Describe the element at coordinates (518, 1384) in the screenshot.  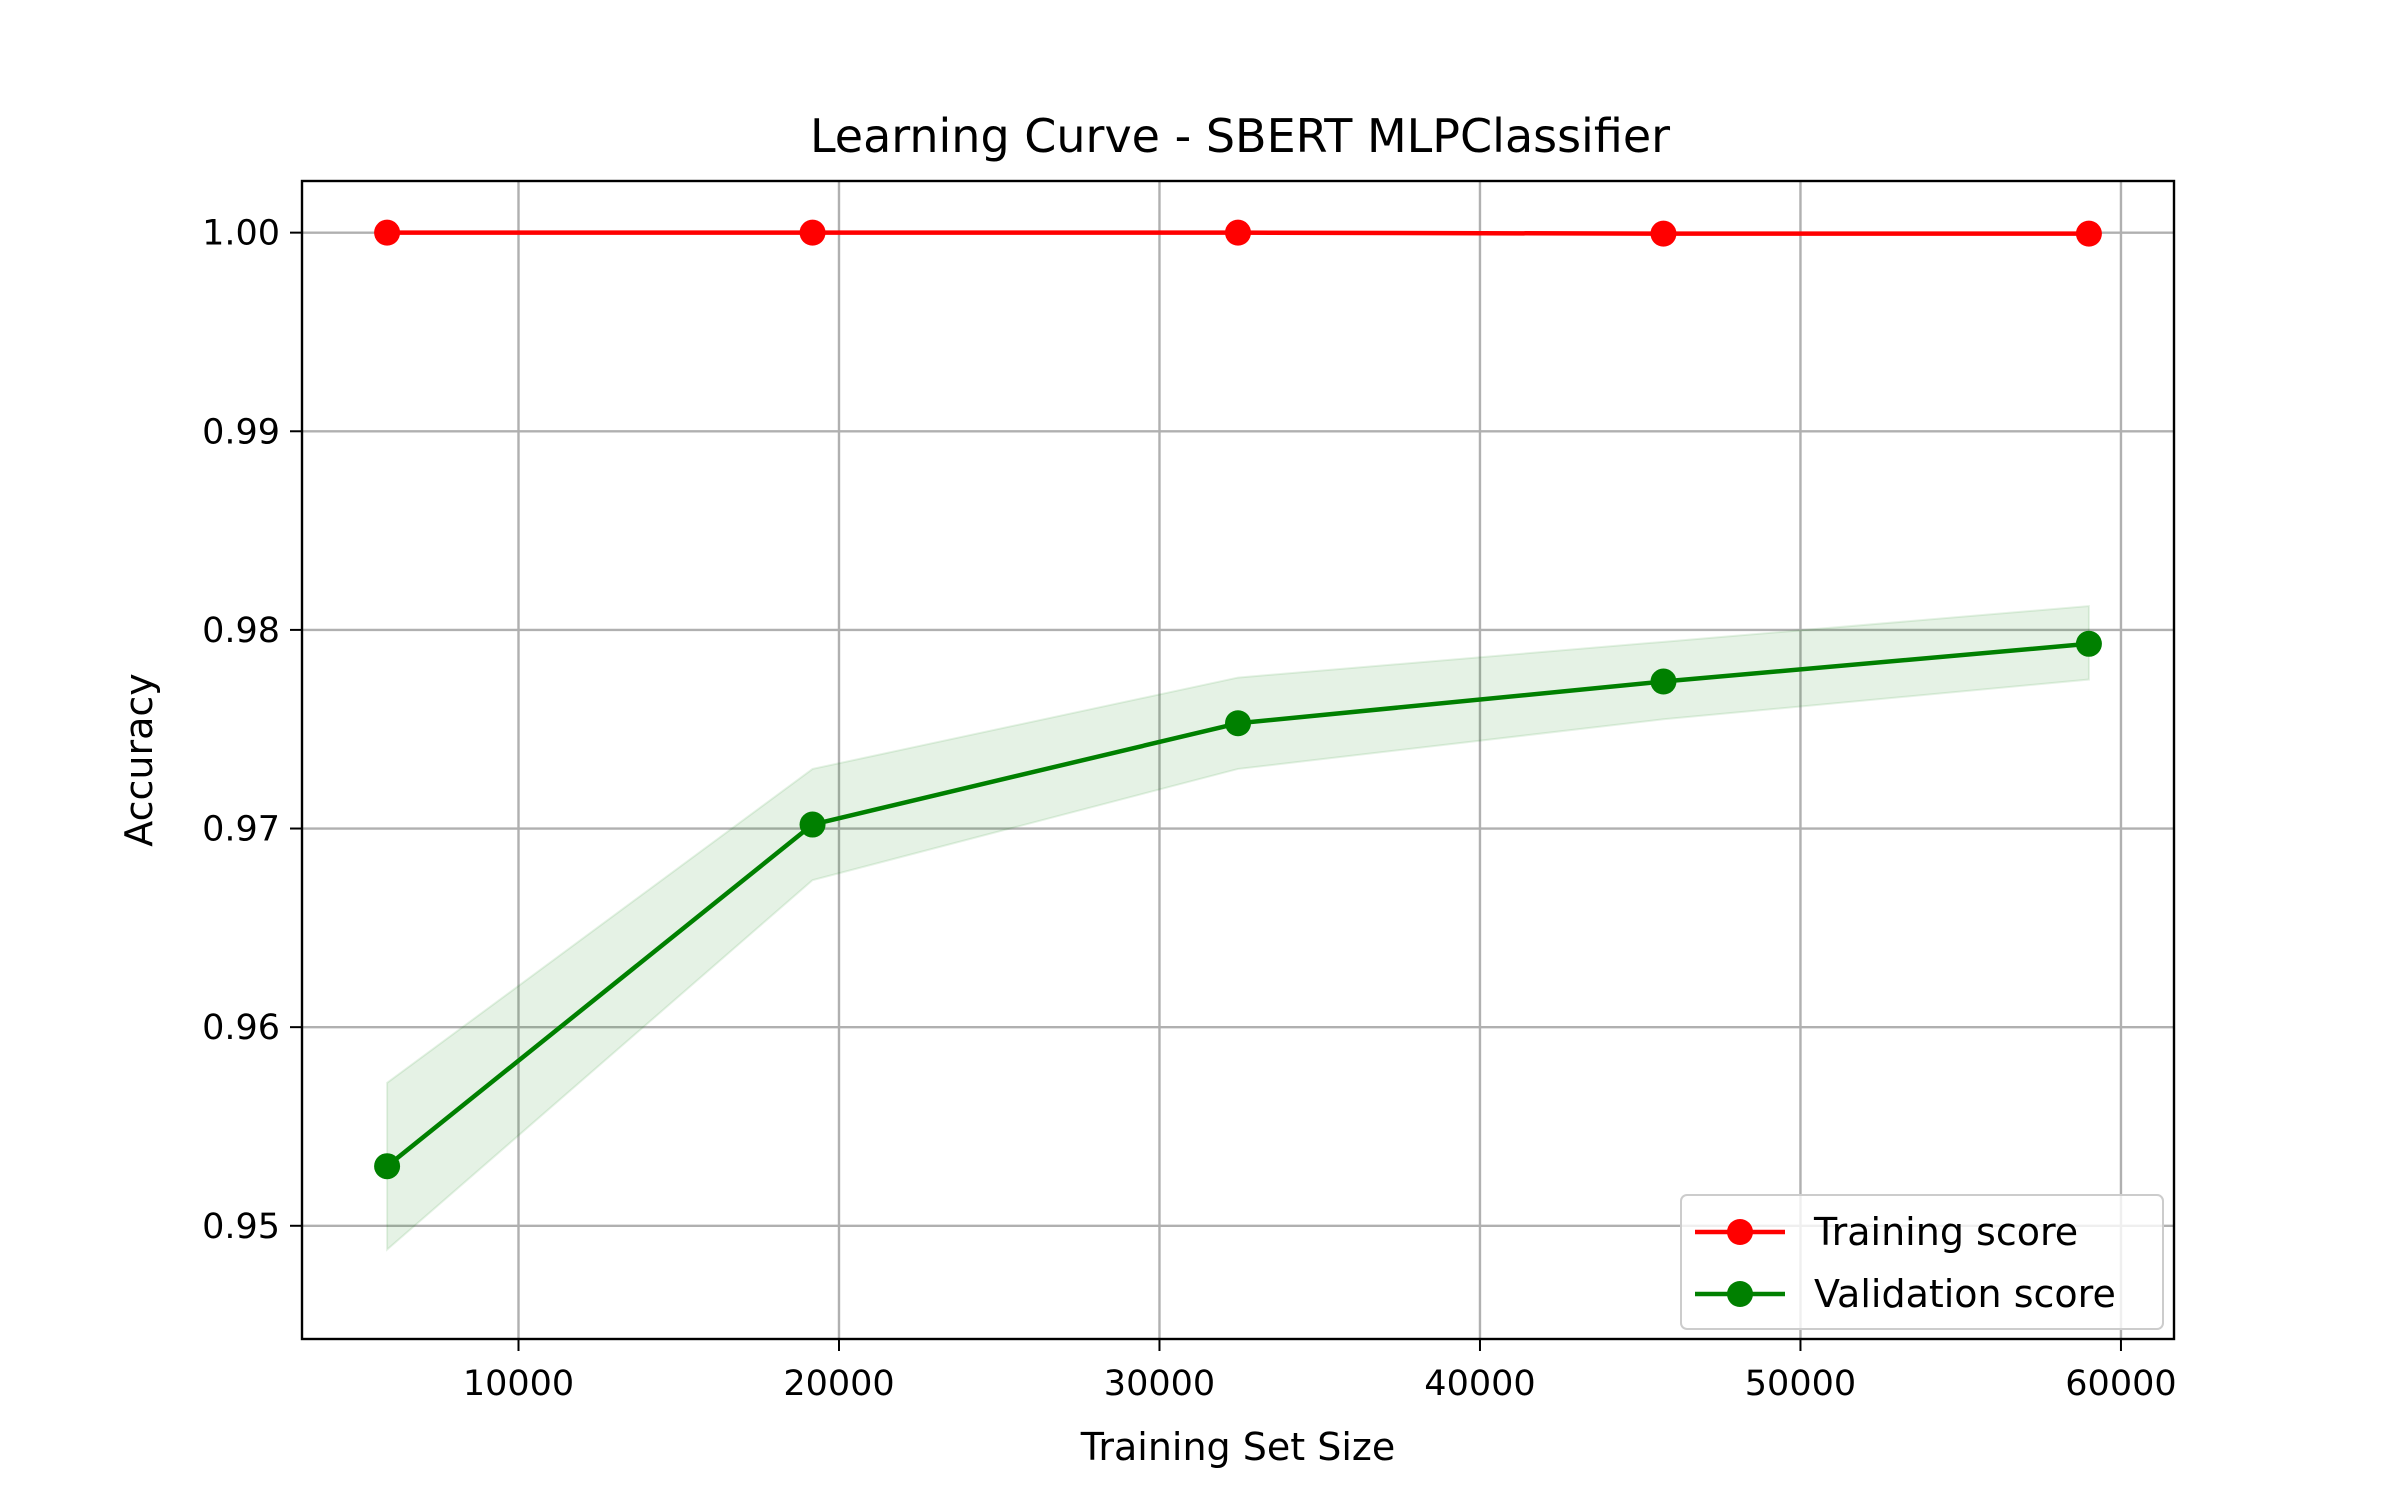
I see `x-tick-label: 10000` at that location.